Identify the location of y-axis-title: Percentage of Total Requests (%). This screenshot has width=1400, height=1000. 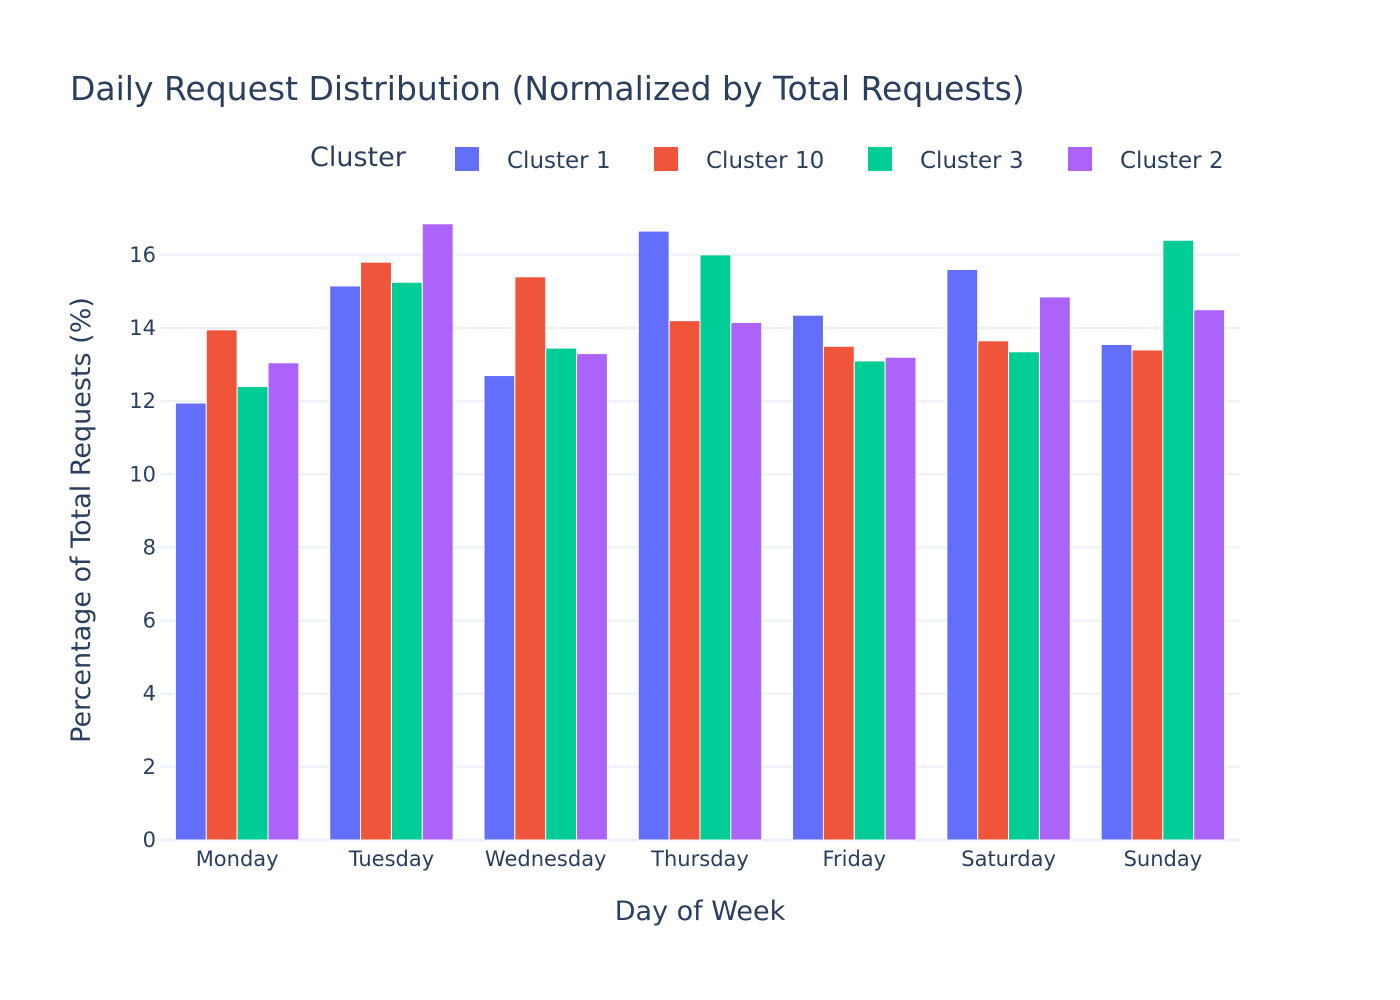
(81, 520).